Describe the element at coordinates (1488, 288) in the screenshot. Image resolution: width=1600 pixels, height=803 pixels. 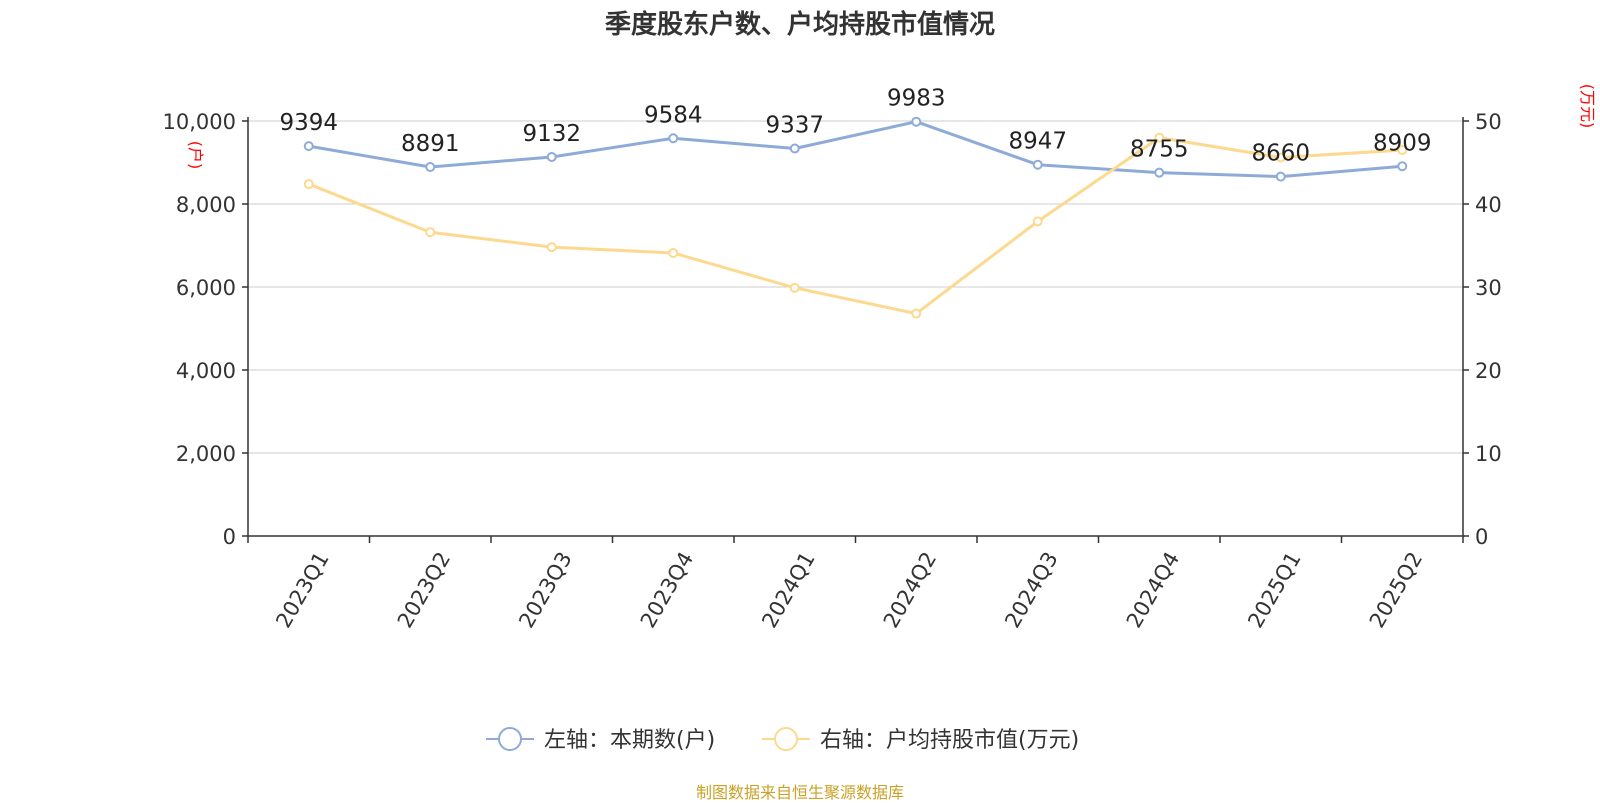
I see `y-right-tick-label: 30` at that location.